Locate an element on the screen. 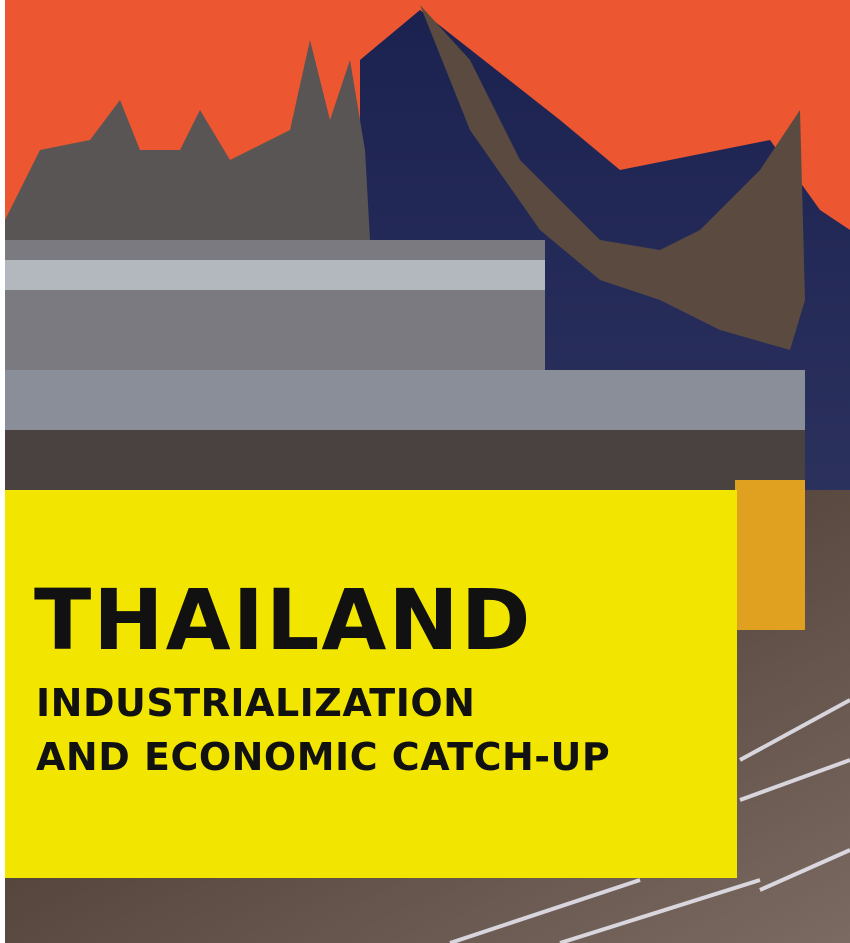 The image size is (850, 943). walkway is located at coordinates (405, 400).